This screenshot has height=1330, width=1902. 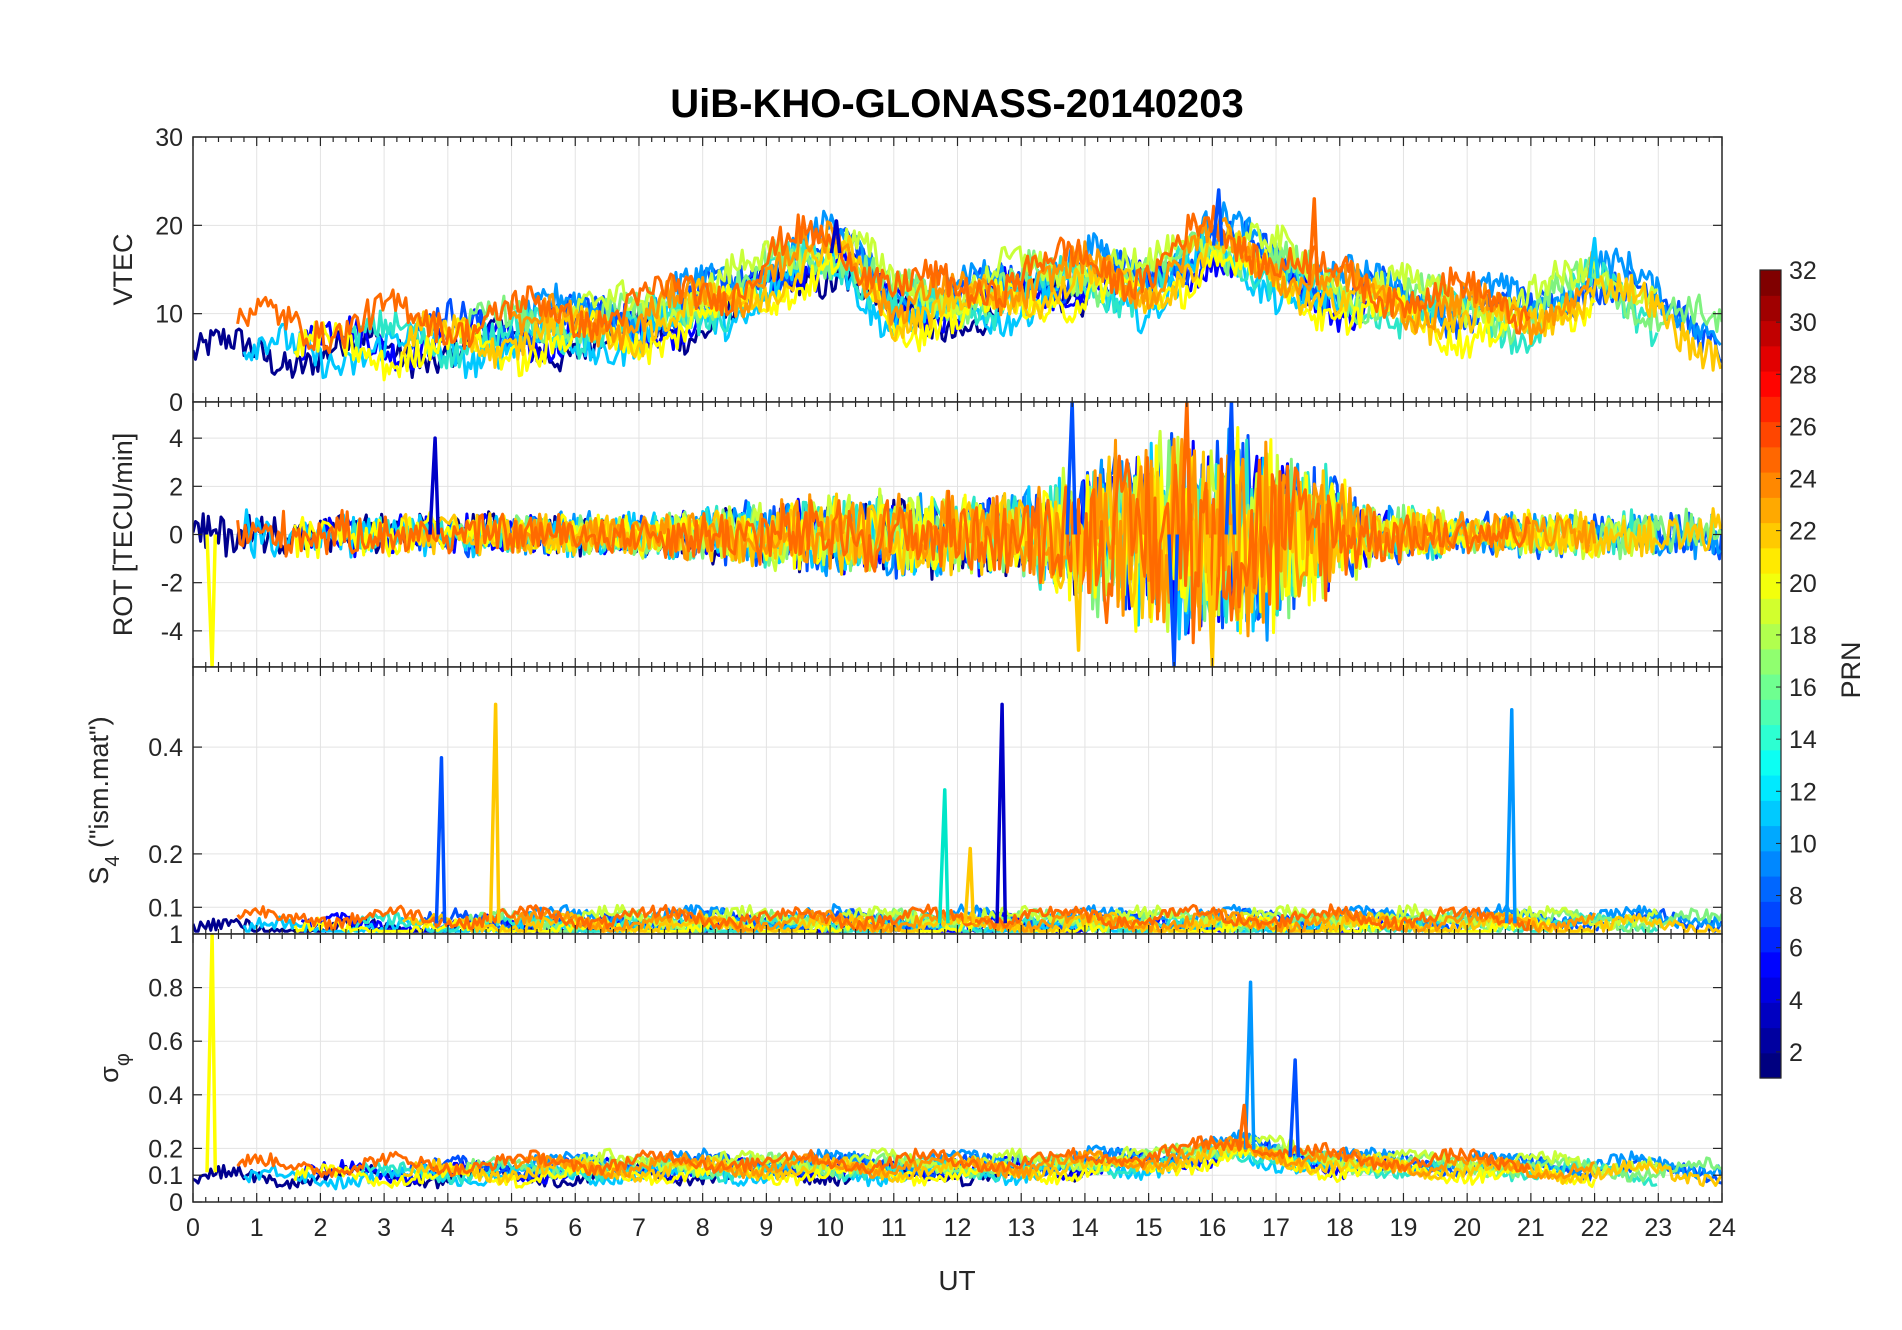 I want to click on colorbar-tick-label: 20, so click(x=1803, y=584).